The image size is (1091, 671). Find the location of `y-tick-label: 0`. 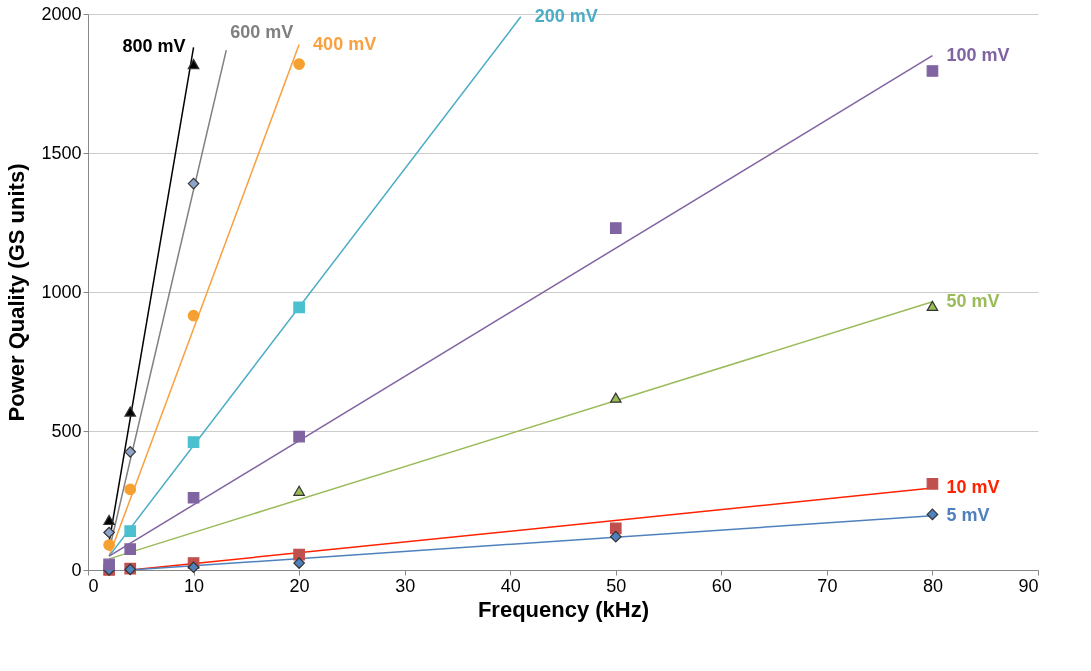

y-tick-label: 0 is located at coordinates (76, 569).